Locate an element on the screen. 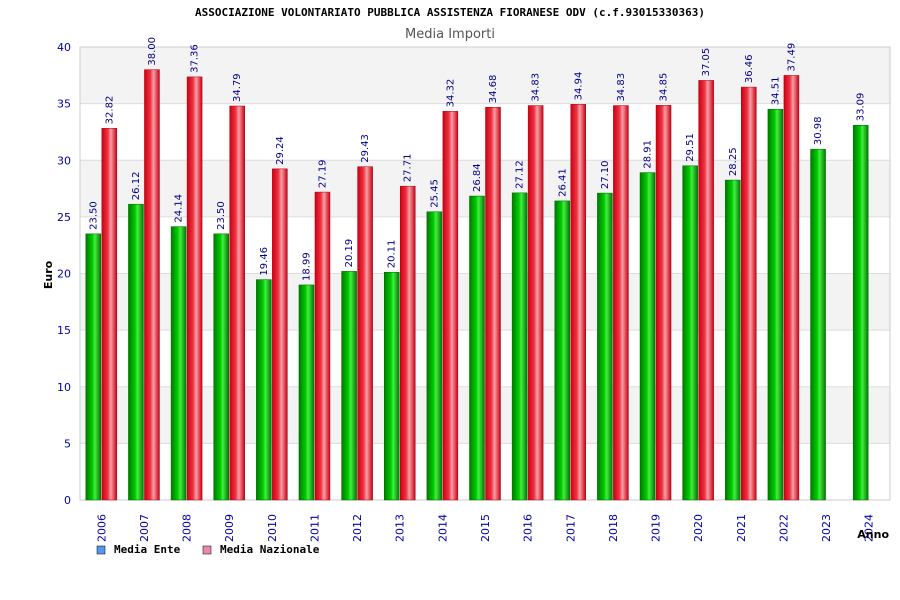 This screenshot has height=600, width=900. data-label-media-ente: 20.11 is located at coordinates (392, 254).